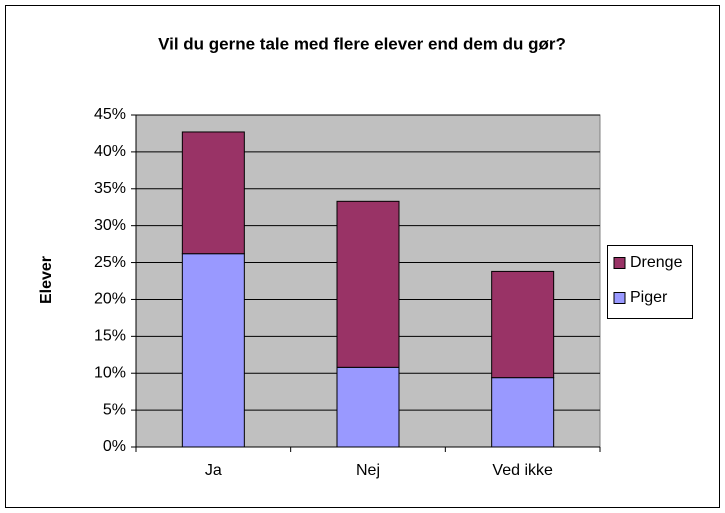  What do you see at coordinates (110, 372) in the screenshot?
I see `y-tick-label: 10%` at bounding box center [110, 372].